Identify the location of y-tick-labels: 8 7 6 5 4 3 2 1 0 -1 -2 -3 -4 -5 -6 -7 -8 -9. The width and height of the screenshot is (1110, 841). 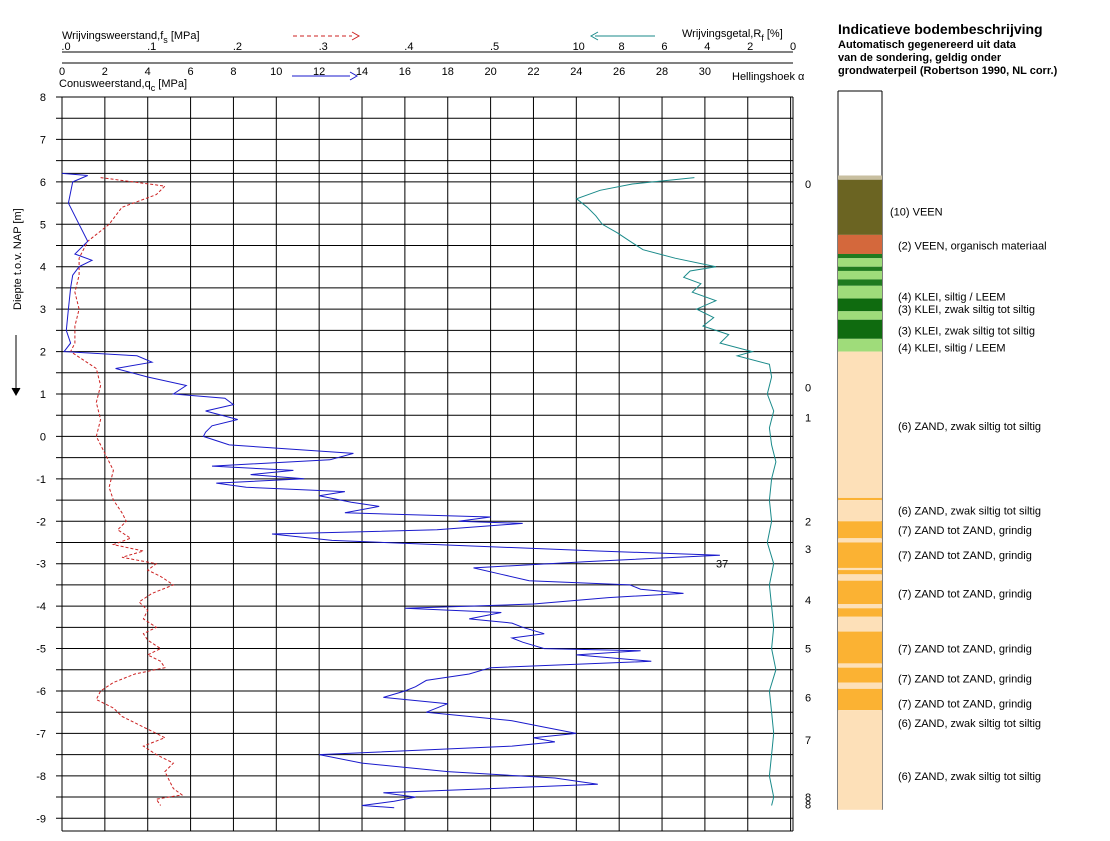
(41, 458).